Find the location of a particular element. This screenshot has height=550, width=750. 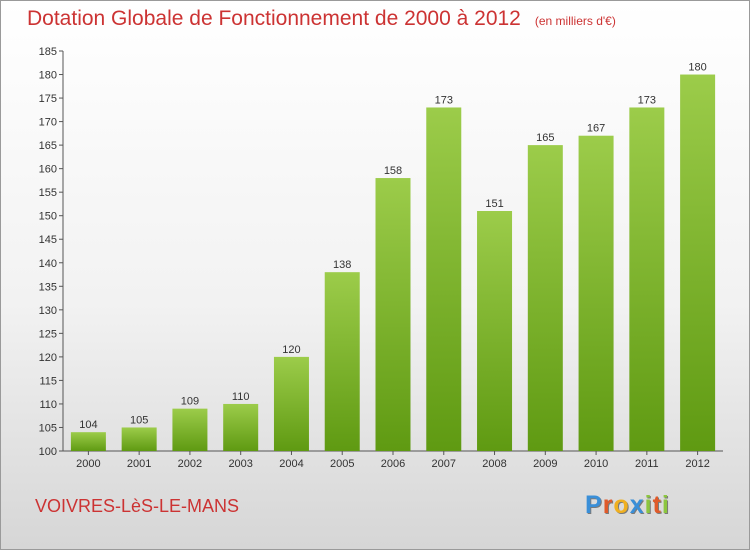

y-tick-label: 185 is located at coordinates (48, 52).